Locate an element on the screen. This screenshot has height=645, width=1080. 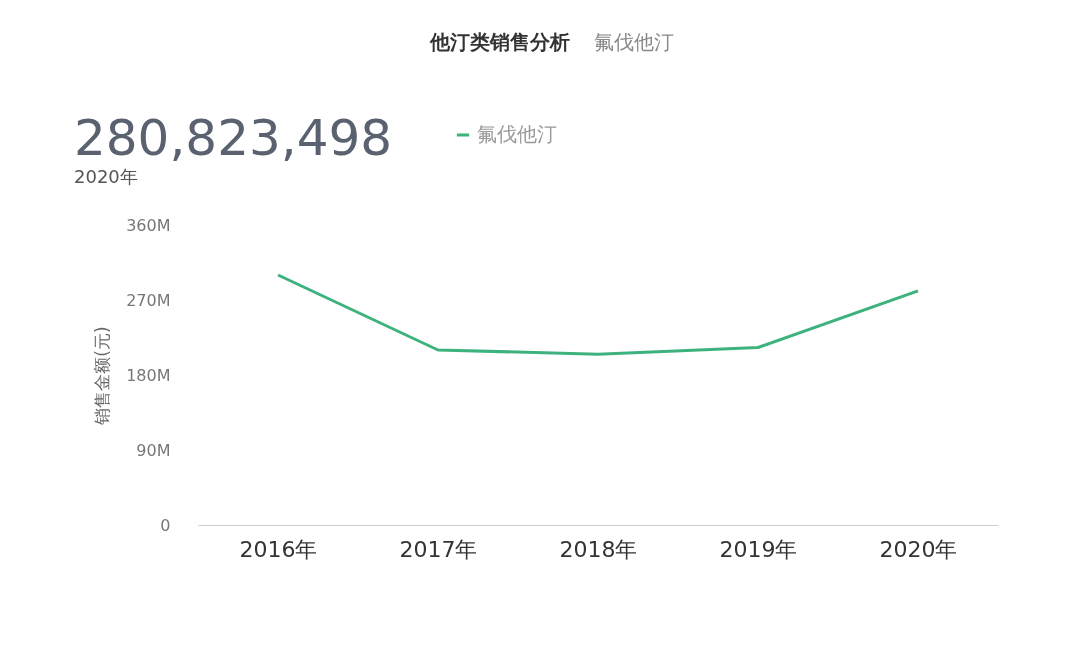
text: 2020年 is located at coordinates (106, 176).